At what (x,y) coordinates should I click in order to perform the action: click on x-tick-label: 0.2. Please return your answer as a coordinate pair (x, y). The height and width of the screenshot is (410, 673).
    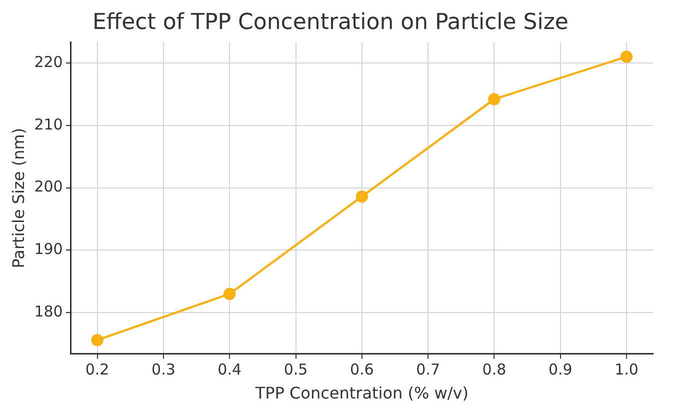
    Looking at the image, I should click on (97, 369).